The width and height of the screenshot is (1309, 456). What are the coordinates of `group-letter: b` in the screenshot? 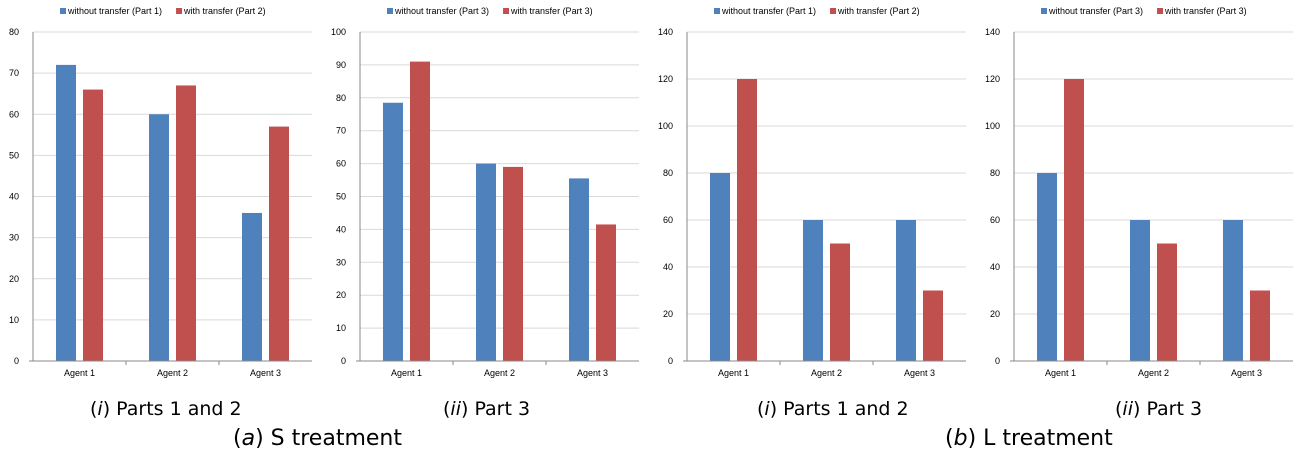 It's located at (960, 438).